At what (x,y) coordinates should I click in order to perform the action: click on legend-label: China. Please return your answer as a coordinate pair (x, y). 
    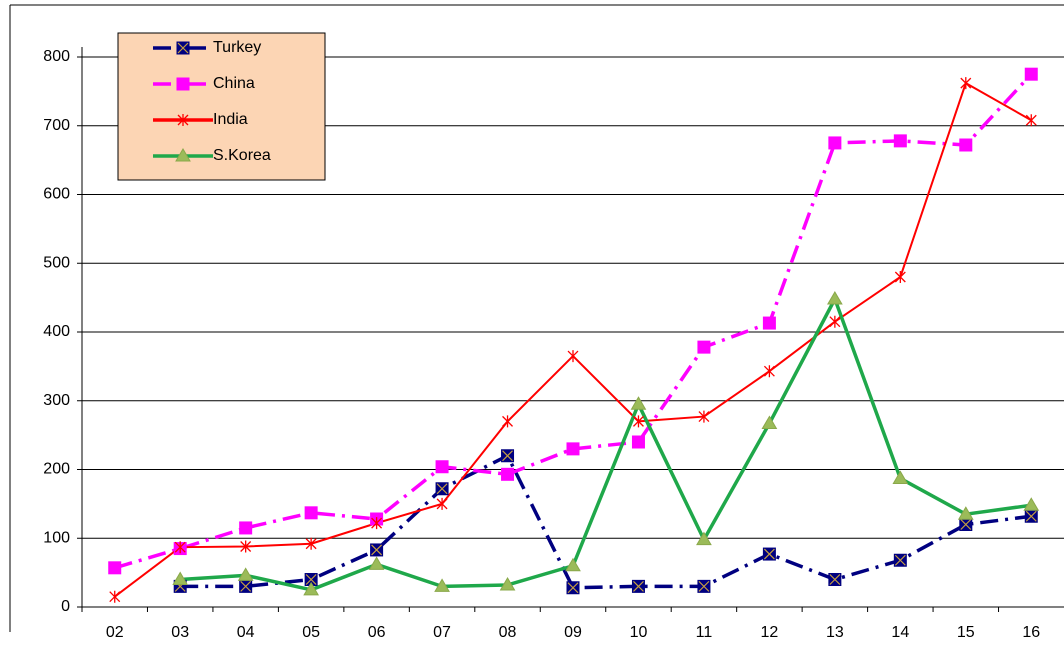
    Looking at the image, I should click on (234, 83).